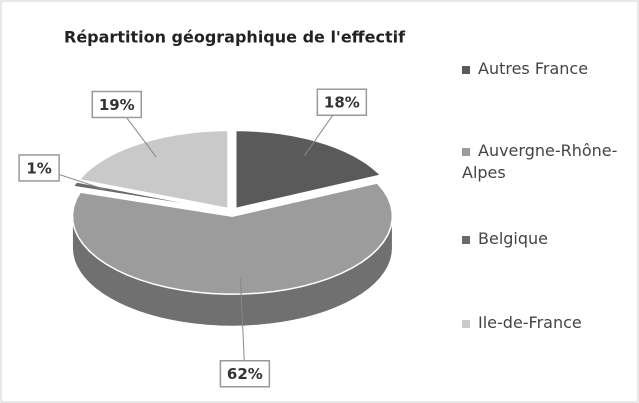  Describe the element at coordinates (550, 239) in the screenshot. I see `legend-item: Belgique` at that location.